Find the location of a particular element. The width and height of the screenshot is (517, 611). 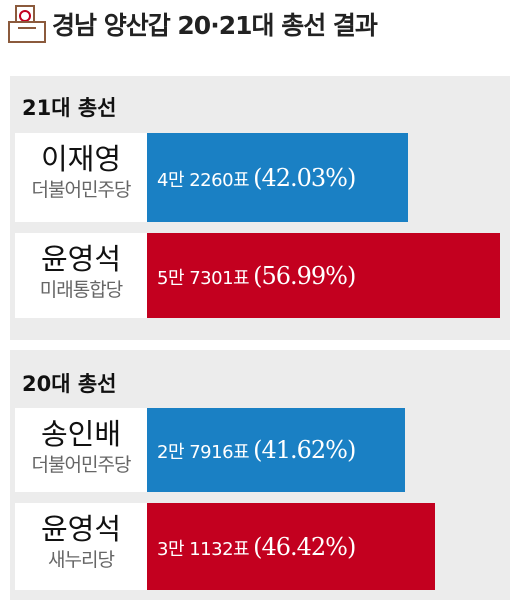

percentage: (46.42%) is located at coordinates (304, 546).